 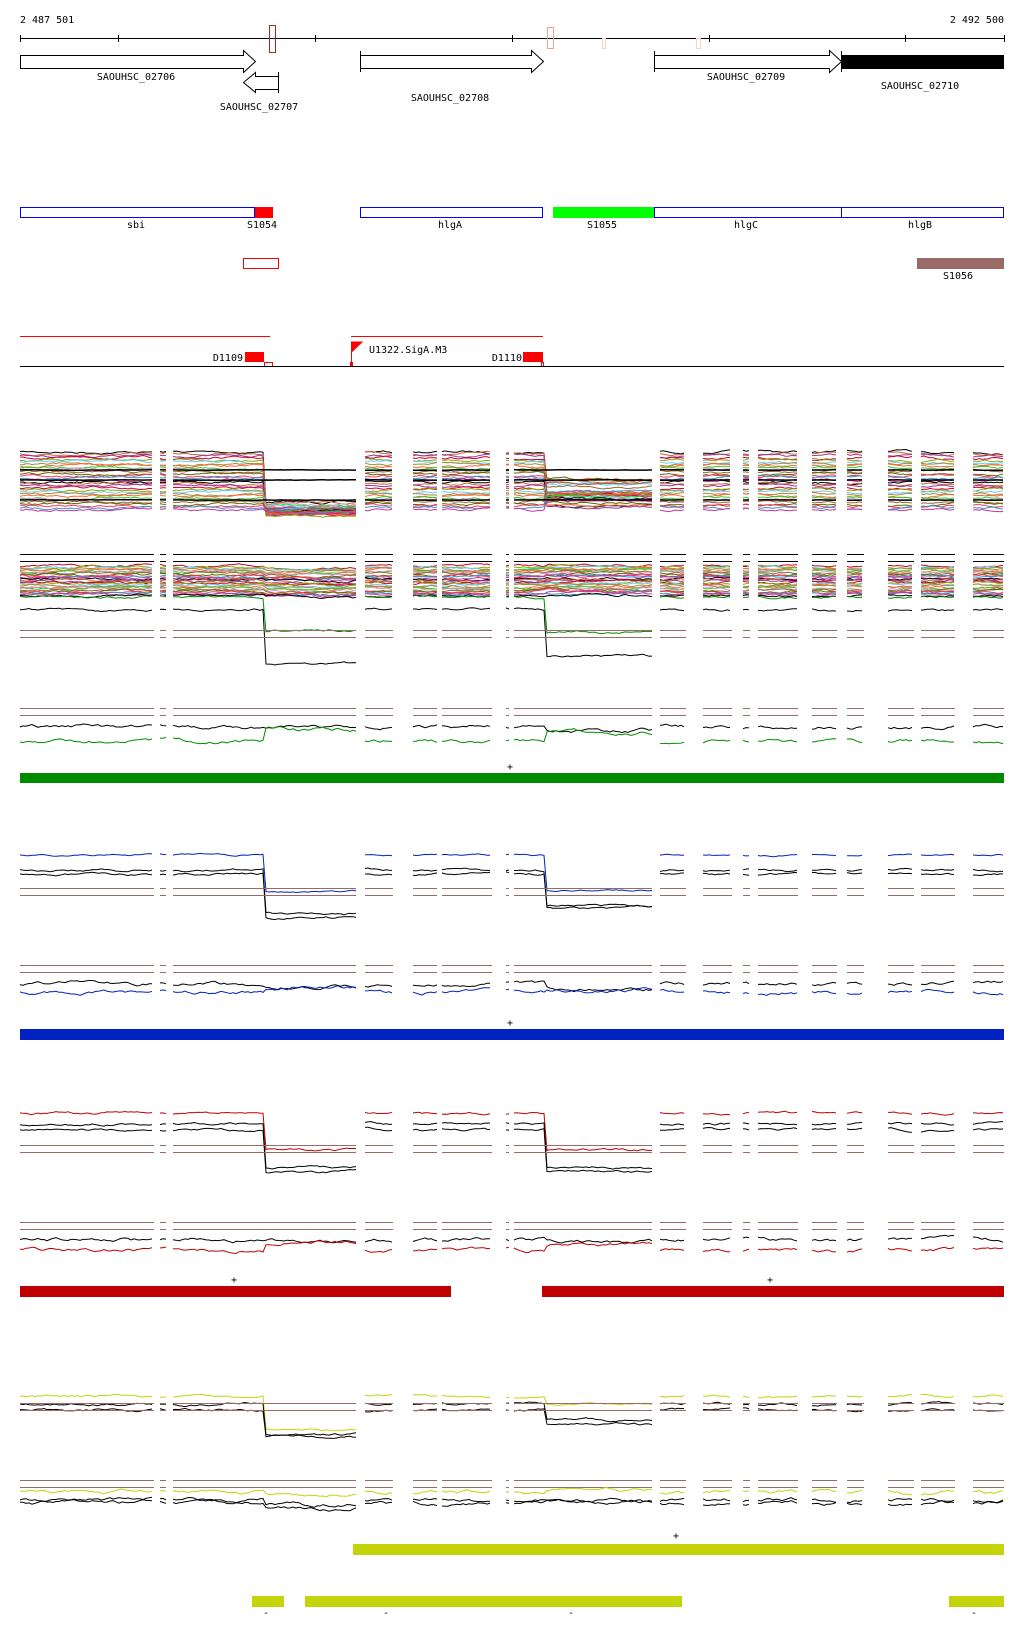 What do you see at coordinates (937, 1395) in the screenshot?
I see `track-yellow-profile-segment` at bounding box center [937, 1395].